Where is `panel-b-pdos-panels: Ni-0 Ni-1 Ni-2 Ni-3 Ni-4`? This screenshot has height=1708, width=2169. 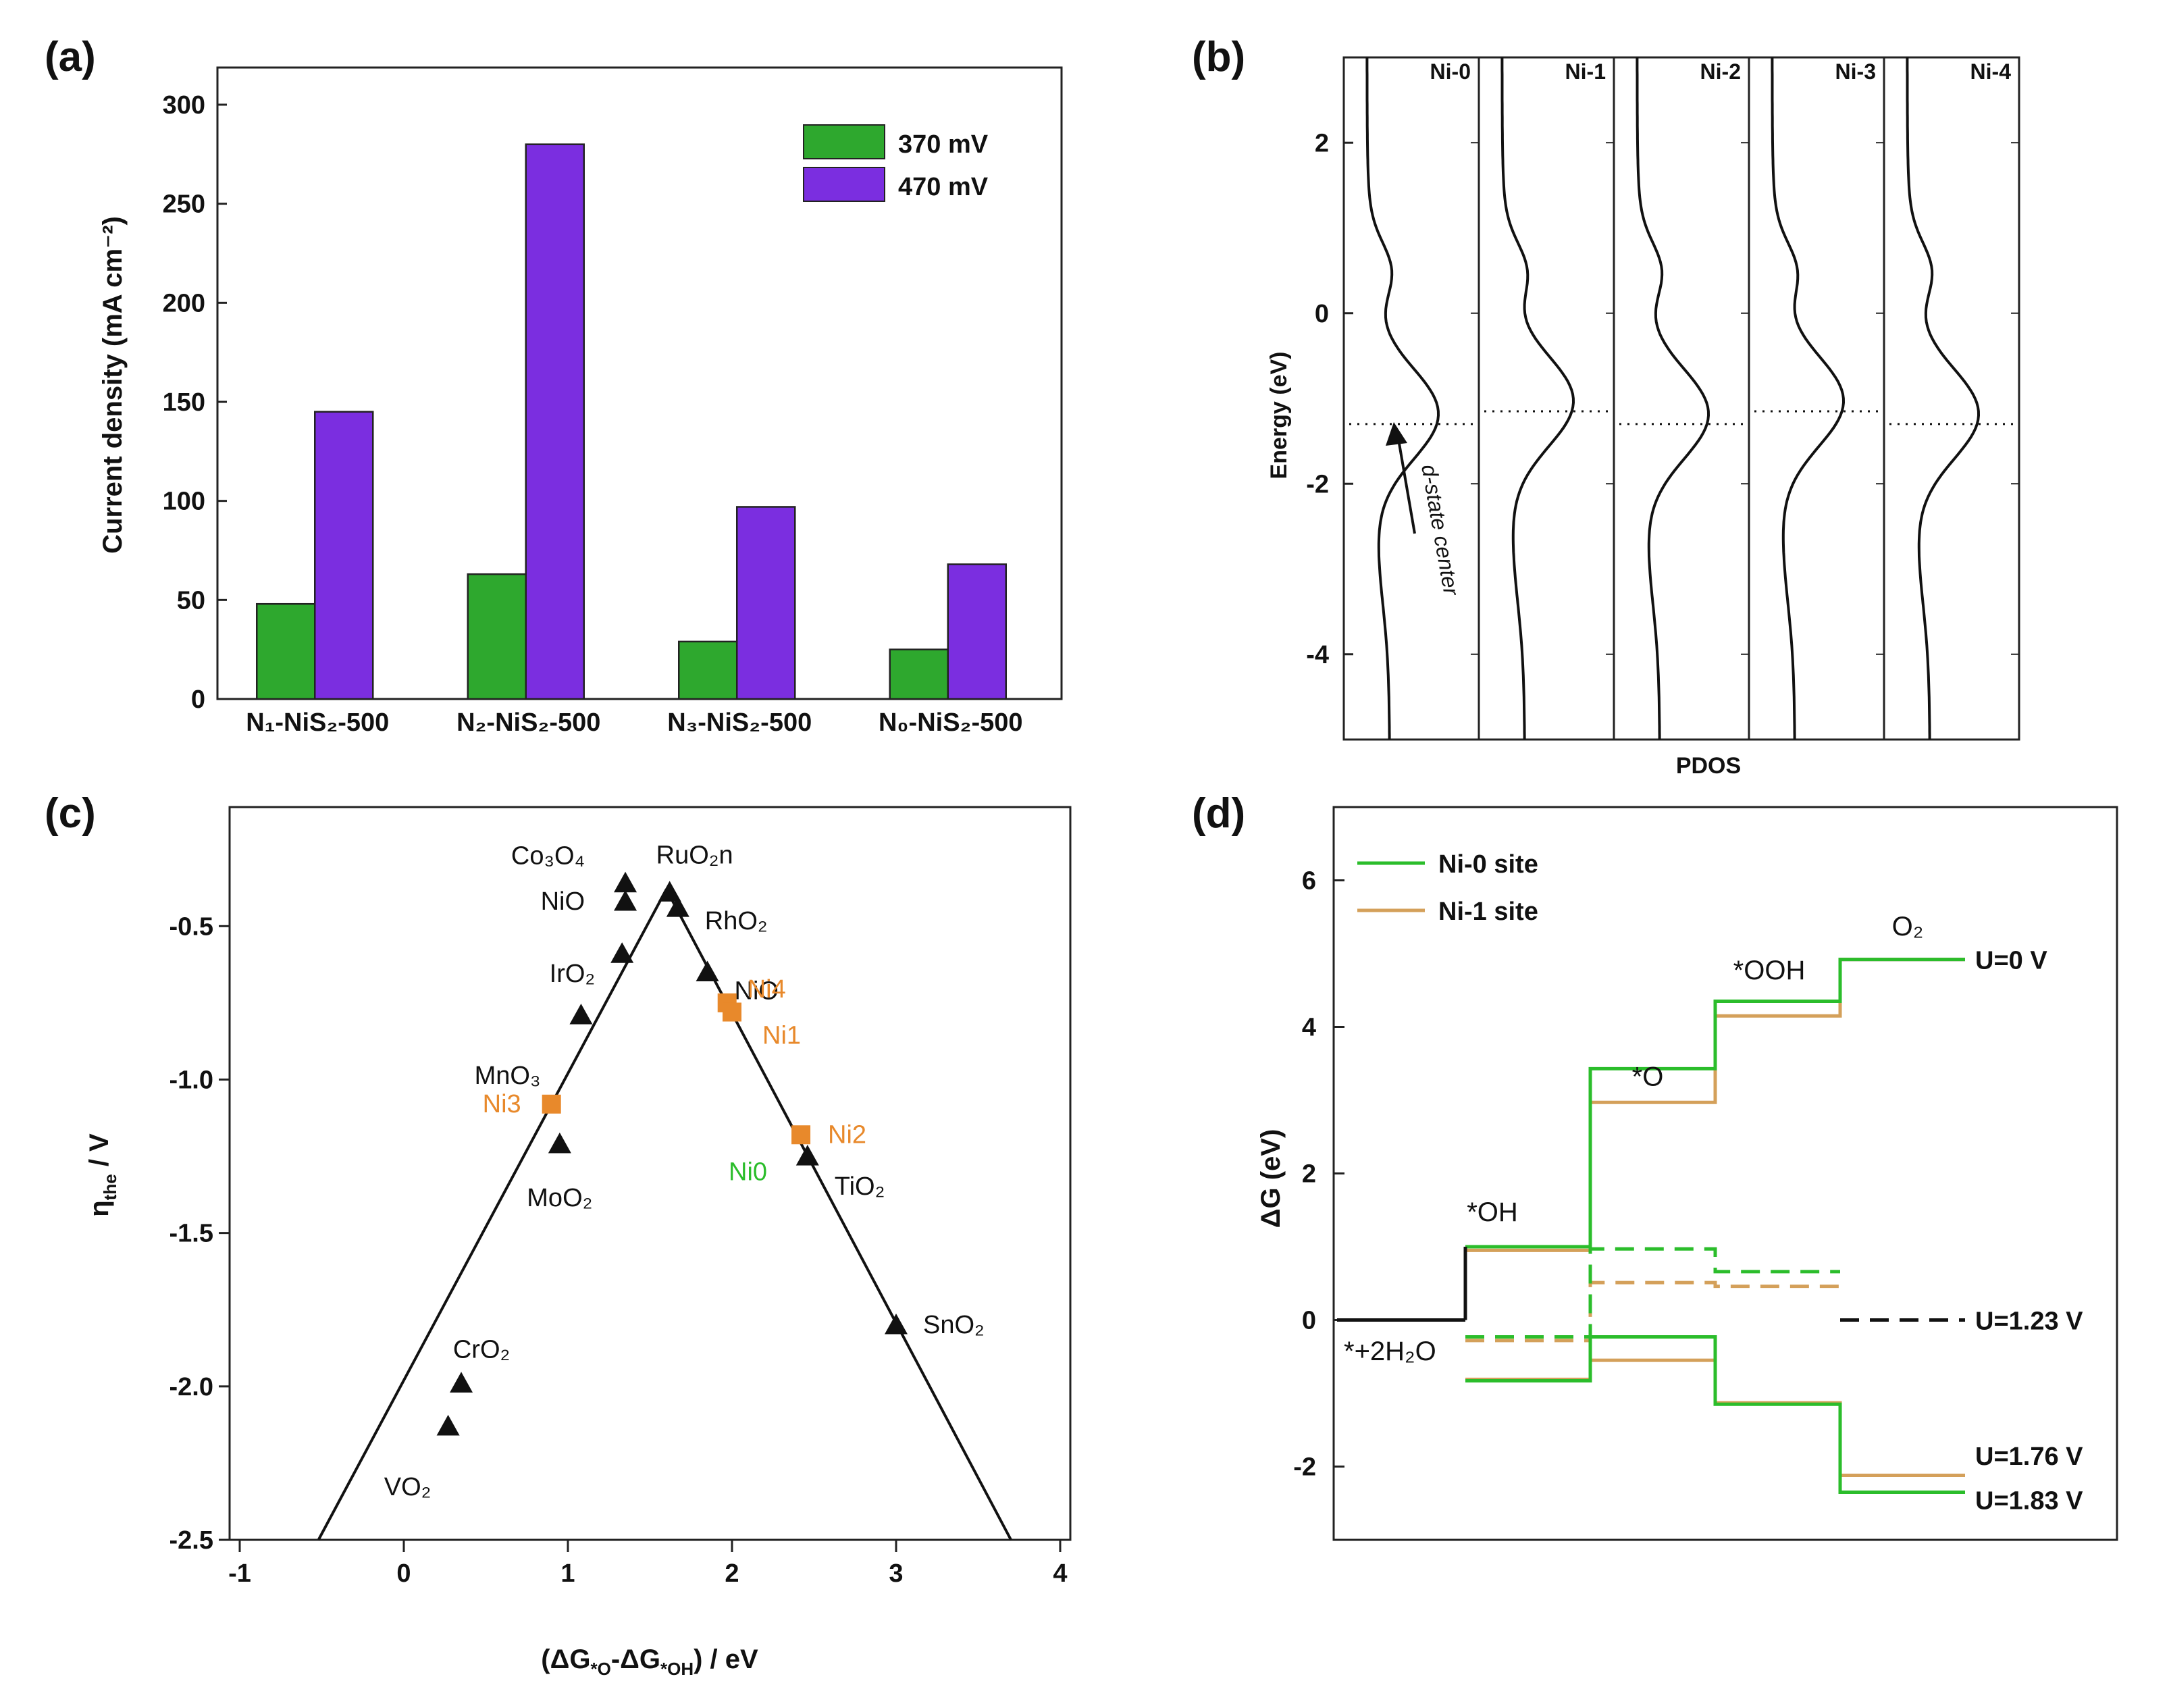
panel-b-pdos-panels: Ni-0 Ni-1 Ni-2 Ni-3 Ni-4 is located at coordinates (1681, 398).